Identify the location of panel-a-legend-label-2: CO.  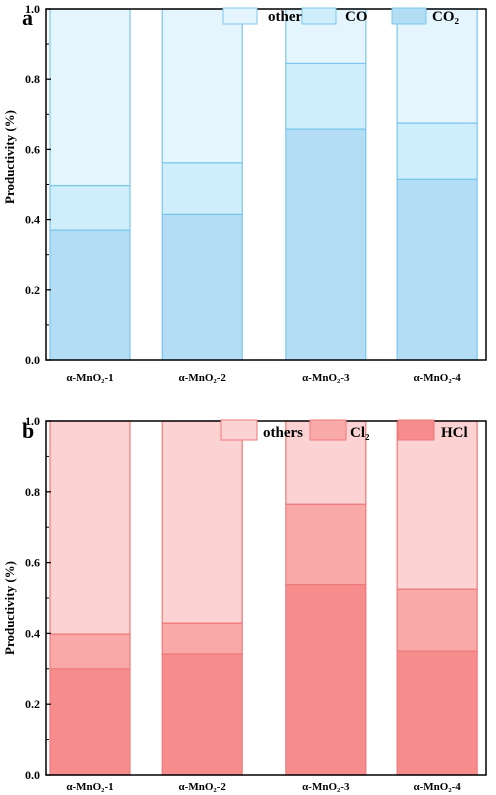
(356, 17).